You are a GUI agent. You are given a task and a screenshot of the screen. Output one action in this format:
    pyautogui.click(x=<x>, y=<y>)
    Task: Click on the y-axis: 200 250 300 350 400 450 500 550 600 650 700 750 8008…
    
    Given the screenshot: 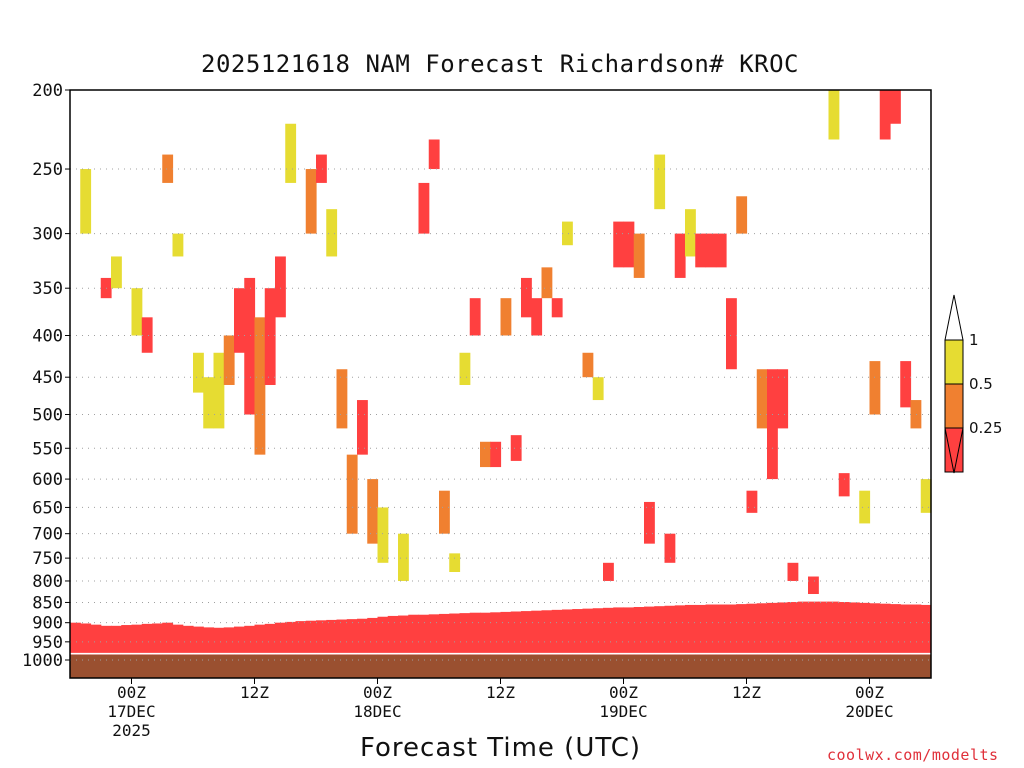 What is the action you would take?
    pyautogui.click(x=46, y=376)
    